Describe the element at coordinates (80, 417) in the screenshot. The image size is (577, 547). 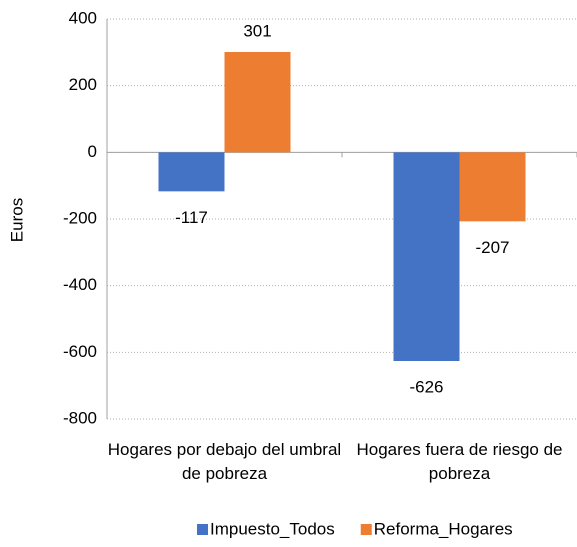
I see `y-tick-label: -800` at that location.